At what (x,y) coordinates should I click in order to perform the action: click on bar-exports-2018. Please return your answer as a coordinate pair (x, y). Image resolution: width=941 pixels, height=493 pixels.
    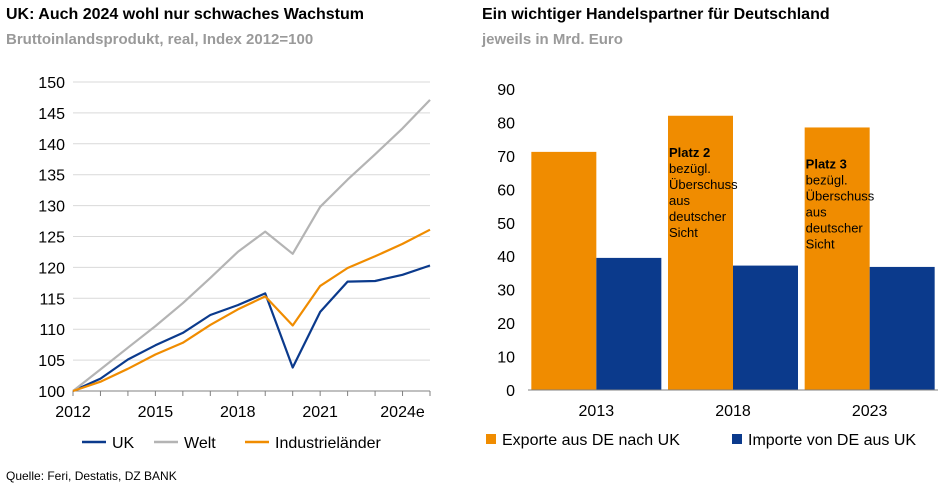
    Looking at the image, I should click on (700, 252).